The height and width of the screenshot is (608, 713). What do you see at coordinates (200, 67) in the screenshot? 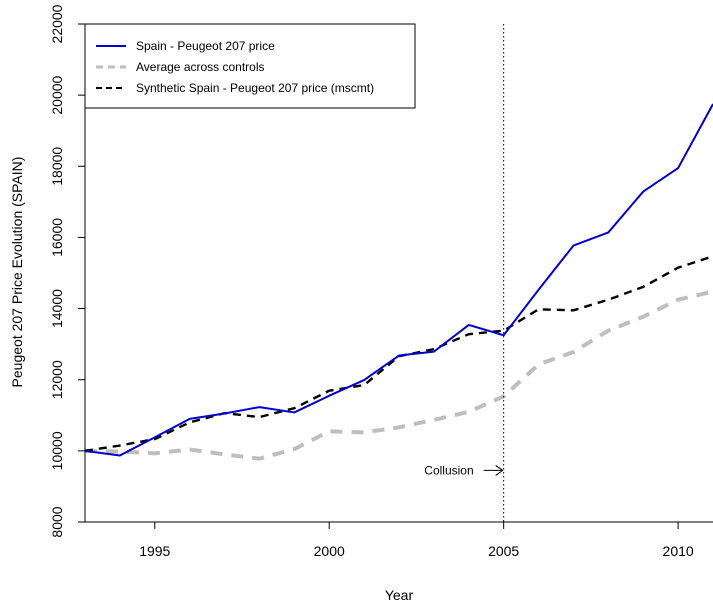
I see `legend-label: Average across controls` at bounding box center [200, 67].